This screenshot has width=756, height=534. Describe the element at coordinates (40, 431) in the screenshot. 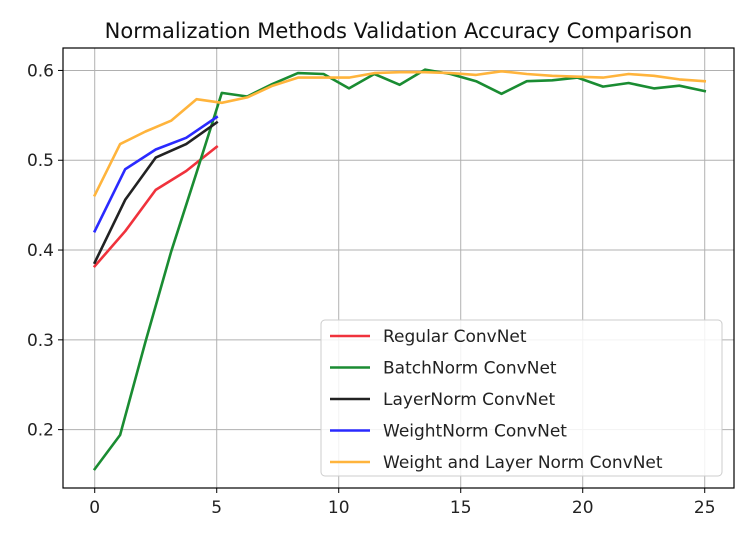

I see `y-tick-label: 0.2` at that location.